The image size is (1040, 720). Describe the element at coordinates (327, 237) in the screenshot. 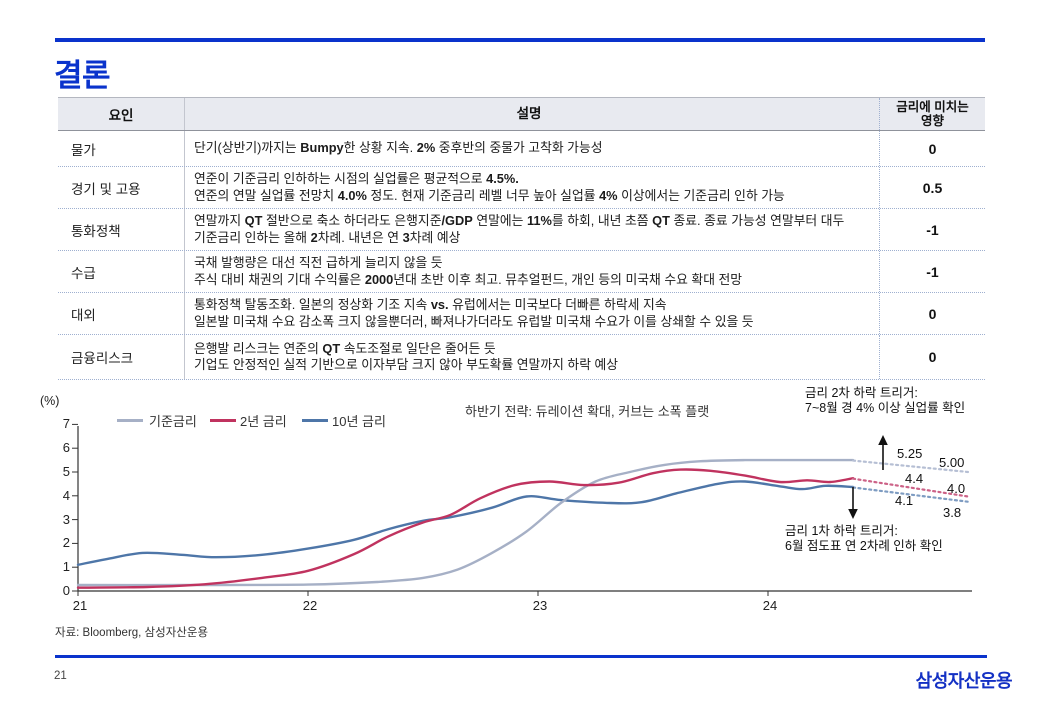

I see `description-line: 기준금리 인하는 올해 2차례. 내년은 연 3차례 예상` at that location.